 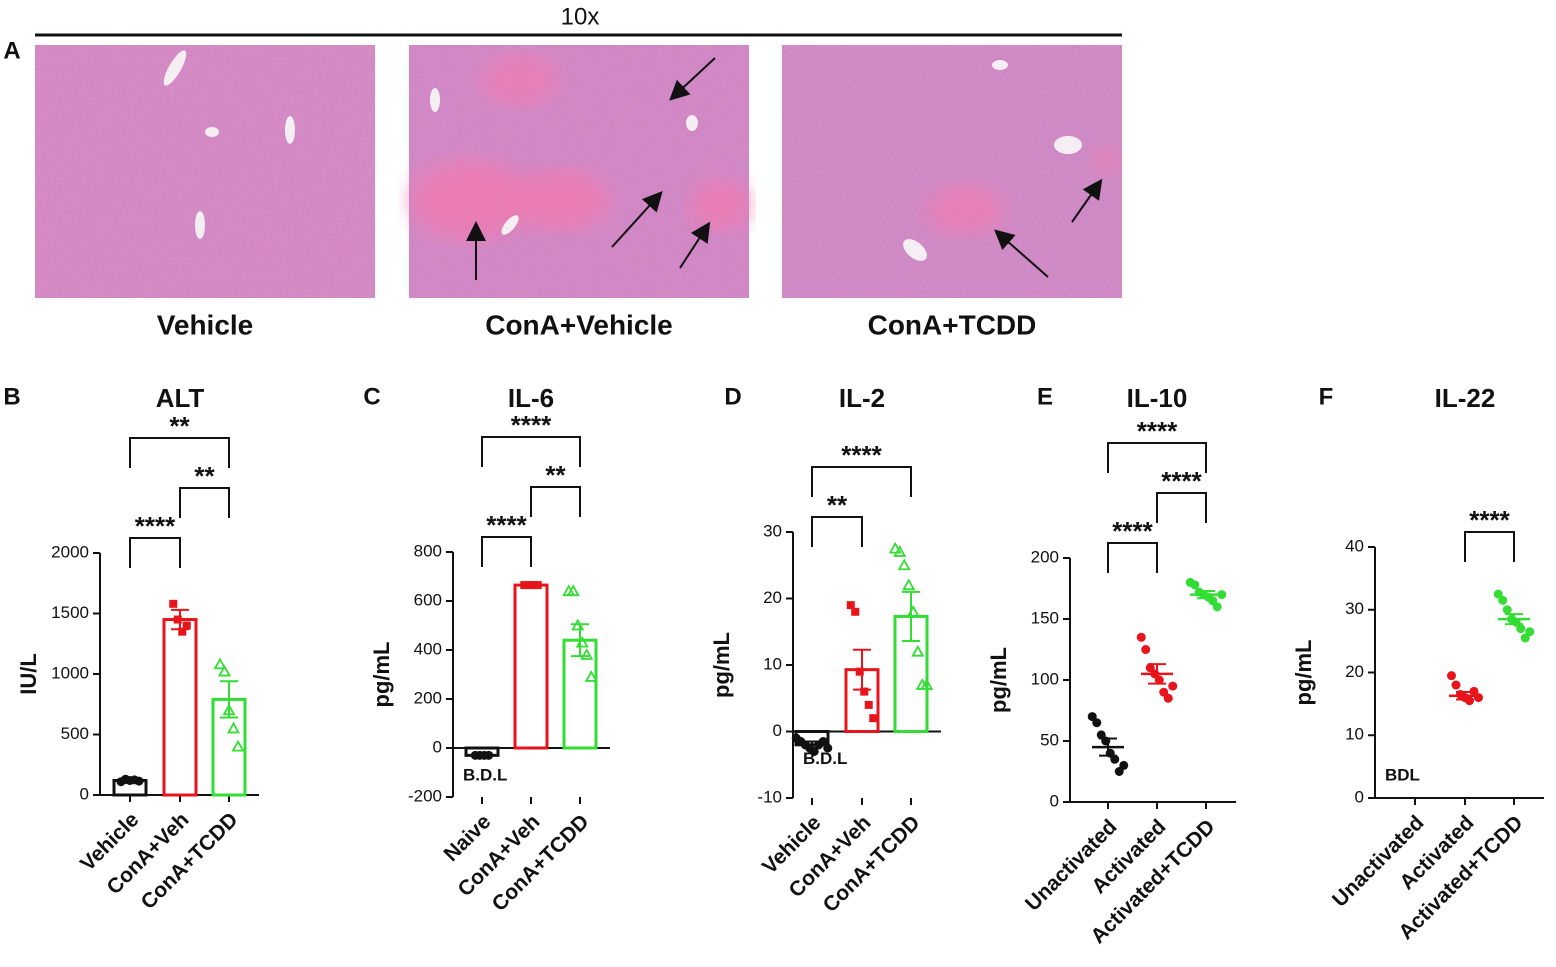 I want to click on y-tick-label: 30, so click(x=772, y=530).